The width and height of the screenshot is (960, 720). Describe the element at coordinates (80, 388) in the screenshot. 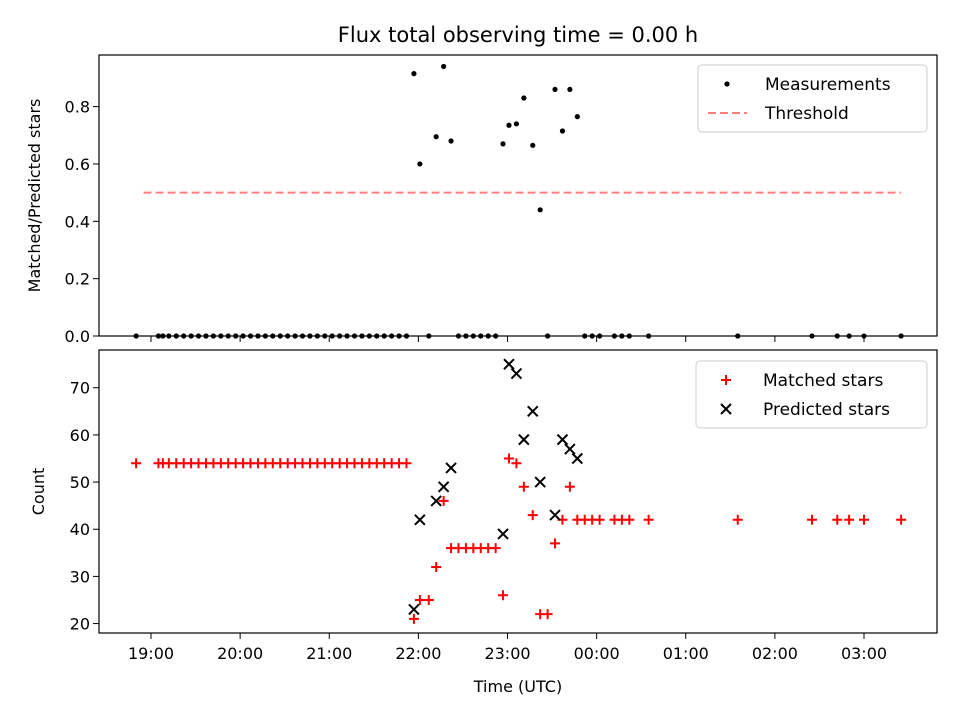

I see `bottom-ytick-label: 70` at that location.